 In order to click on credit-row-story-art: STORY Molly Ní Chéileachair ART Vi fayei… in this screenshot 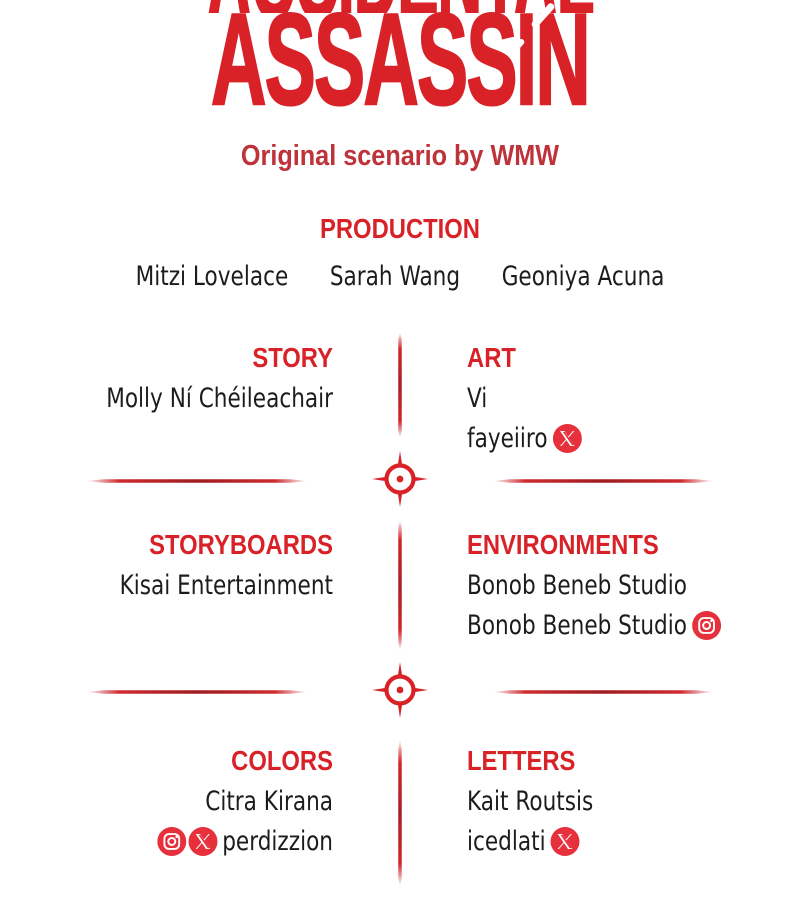, I will do `click(400, 395)`.